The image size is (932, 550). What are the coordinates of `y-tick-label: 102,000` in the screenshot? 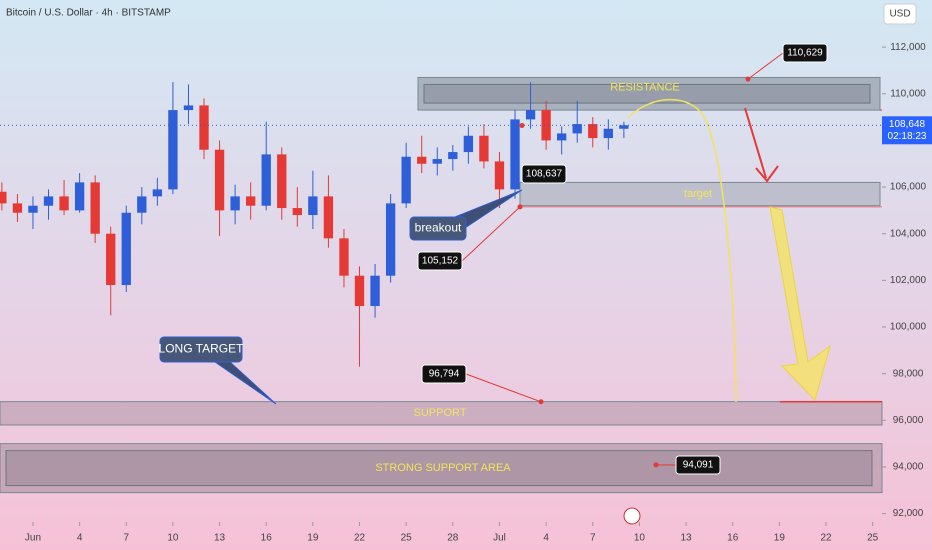 It's located at (908, 280).